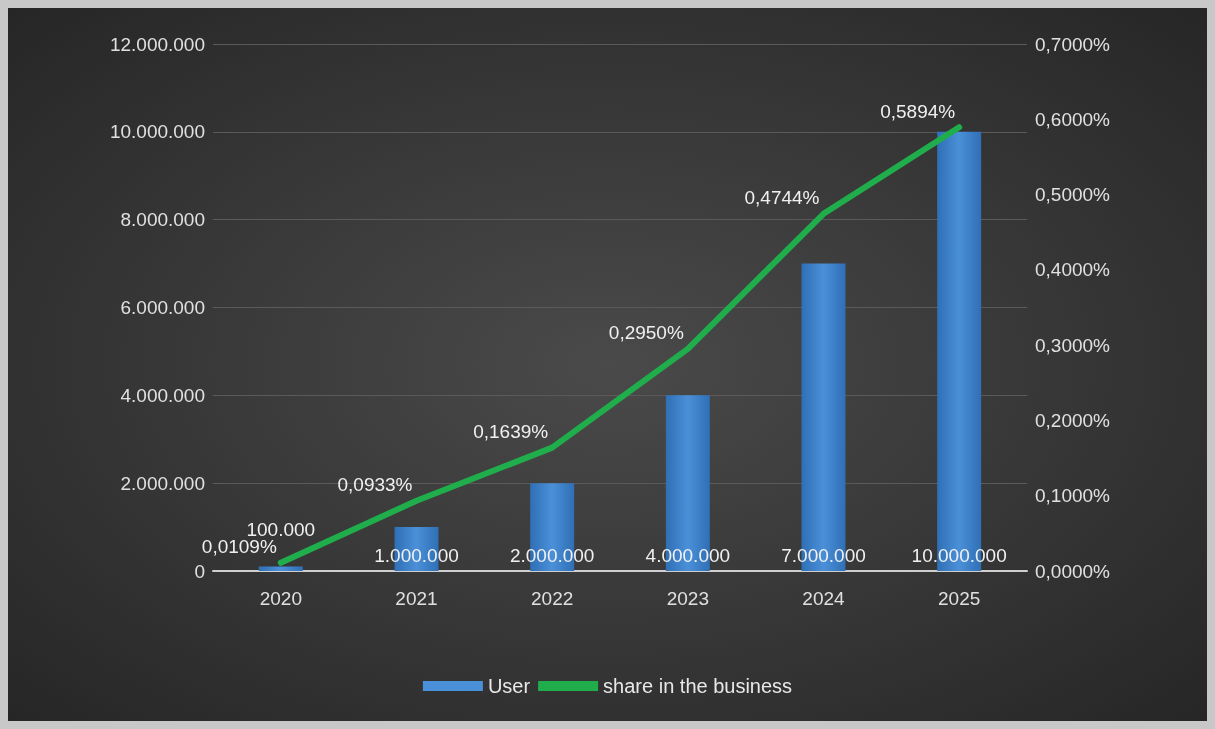 The image size is (1215, 729). Describe the element at coordinates (375, 485) in the screenshot. I see `data-label: 0,0933%` at that location.